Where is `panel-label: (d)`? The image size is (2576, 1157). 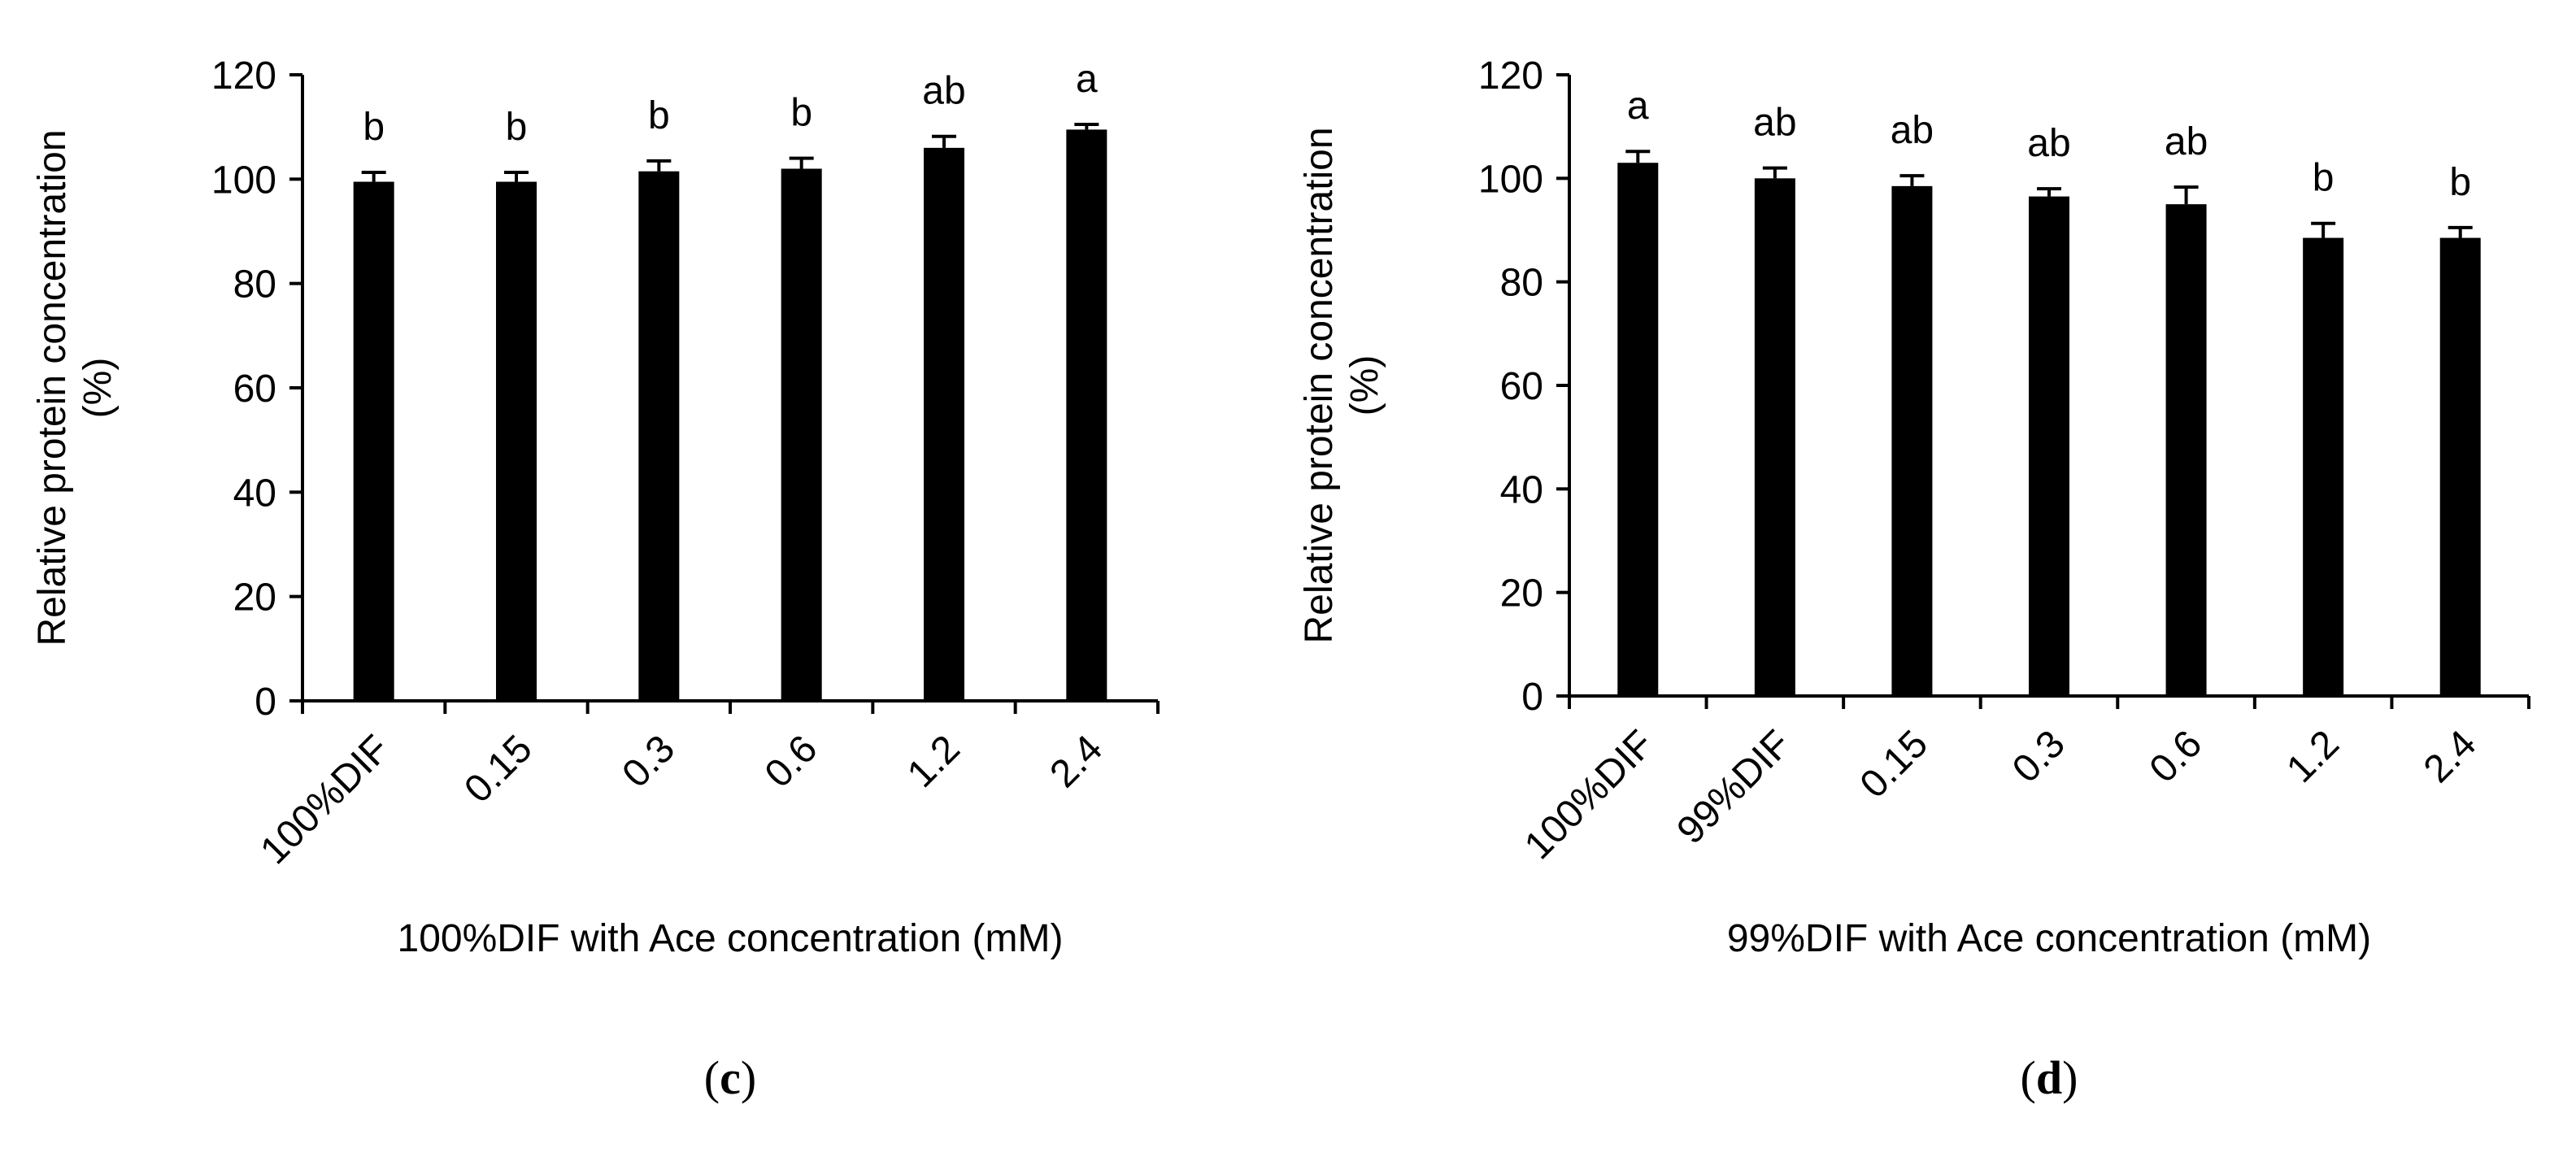 panel-label: (d) is located at coordinates (2049, 1077).